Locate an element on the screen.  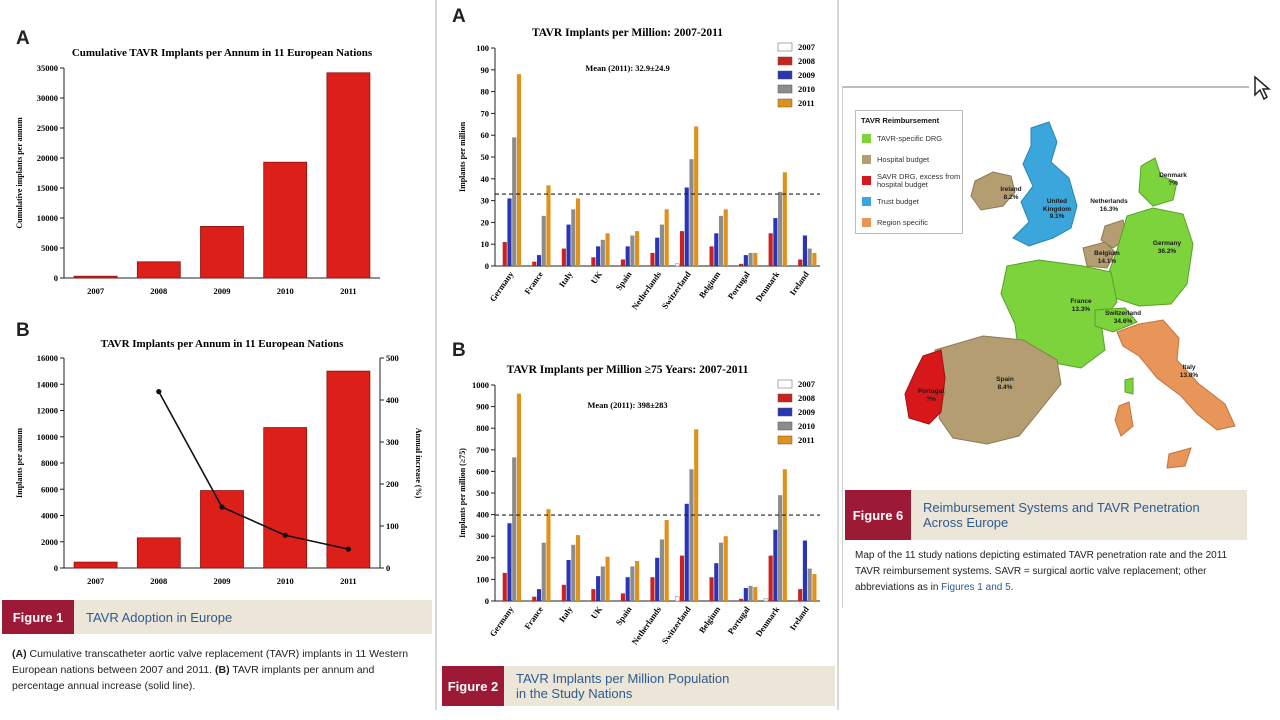
map-italy is located at coordinates (1176, 375).